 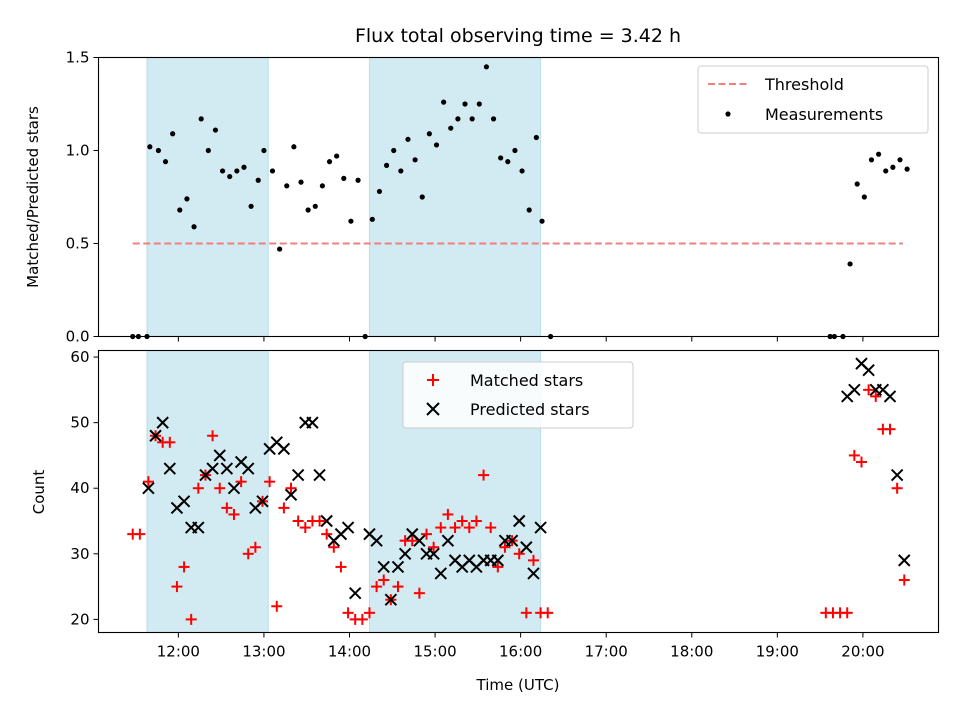 I want to click on count-legend-box, so click(x=518, y=395).